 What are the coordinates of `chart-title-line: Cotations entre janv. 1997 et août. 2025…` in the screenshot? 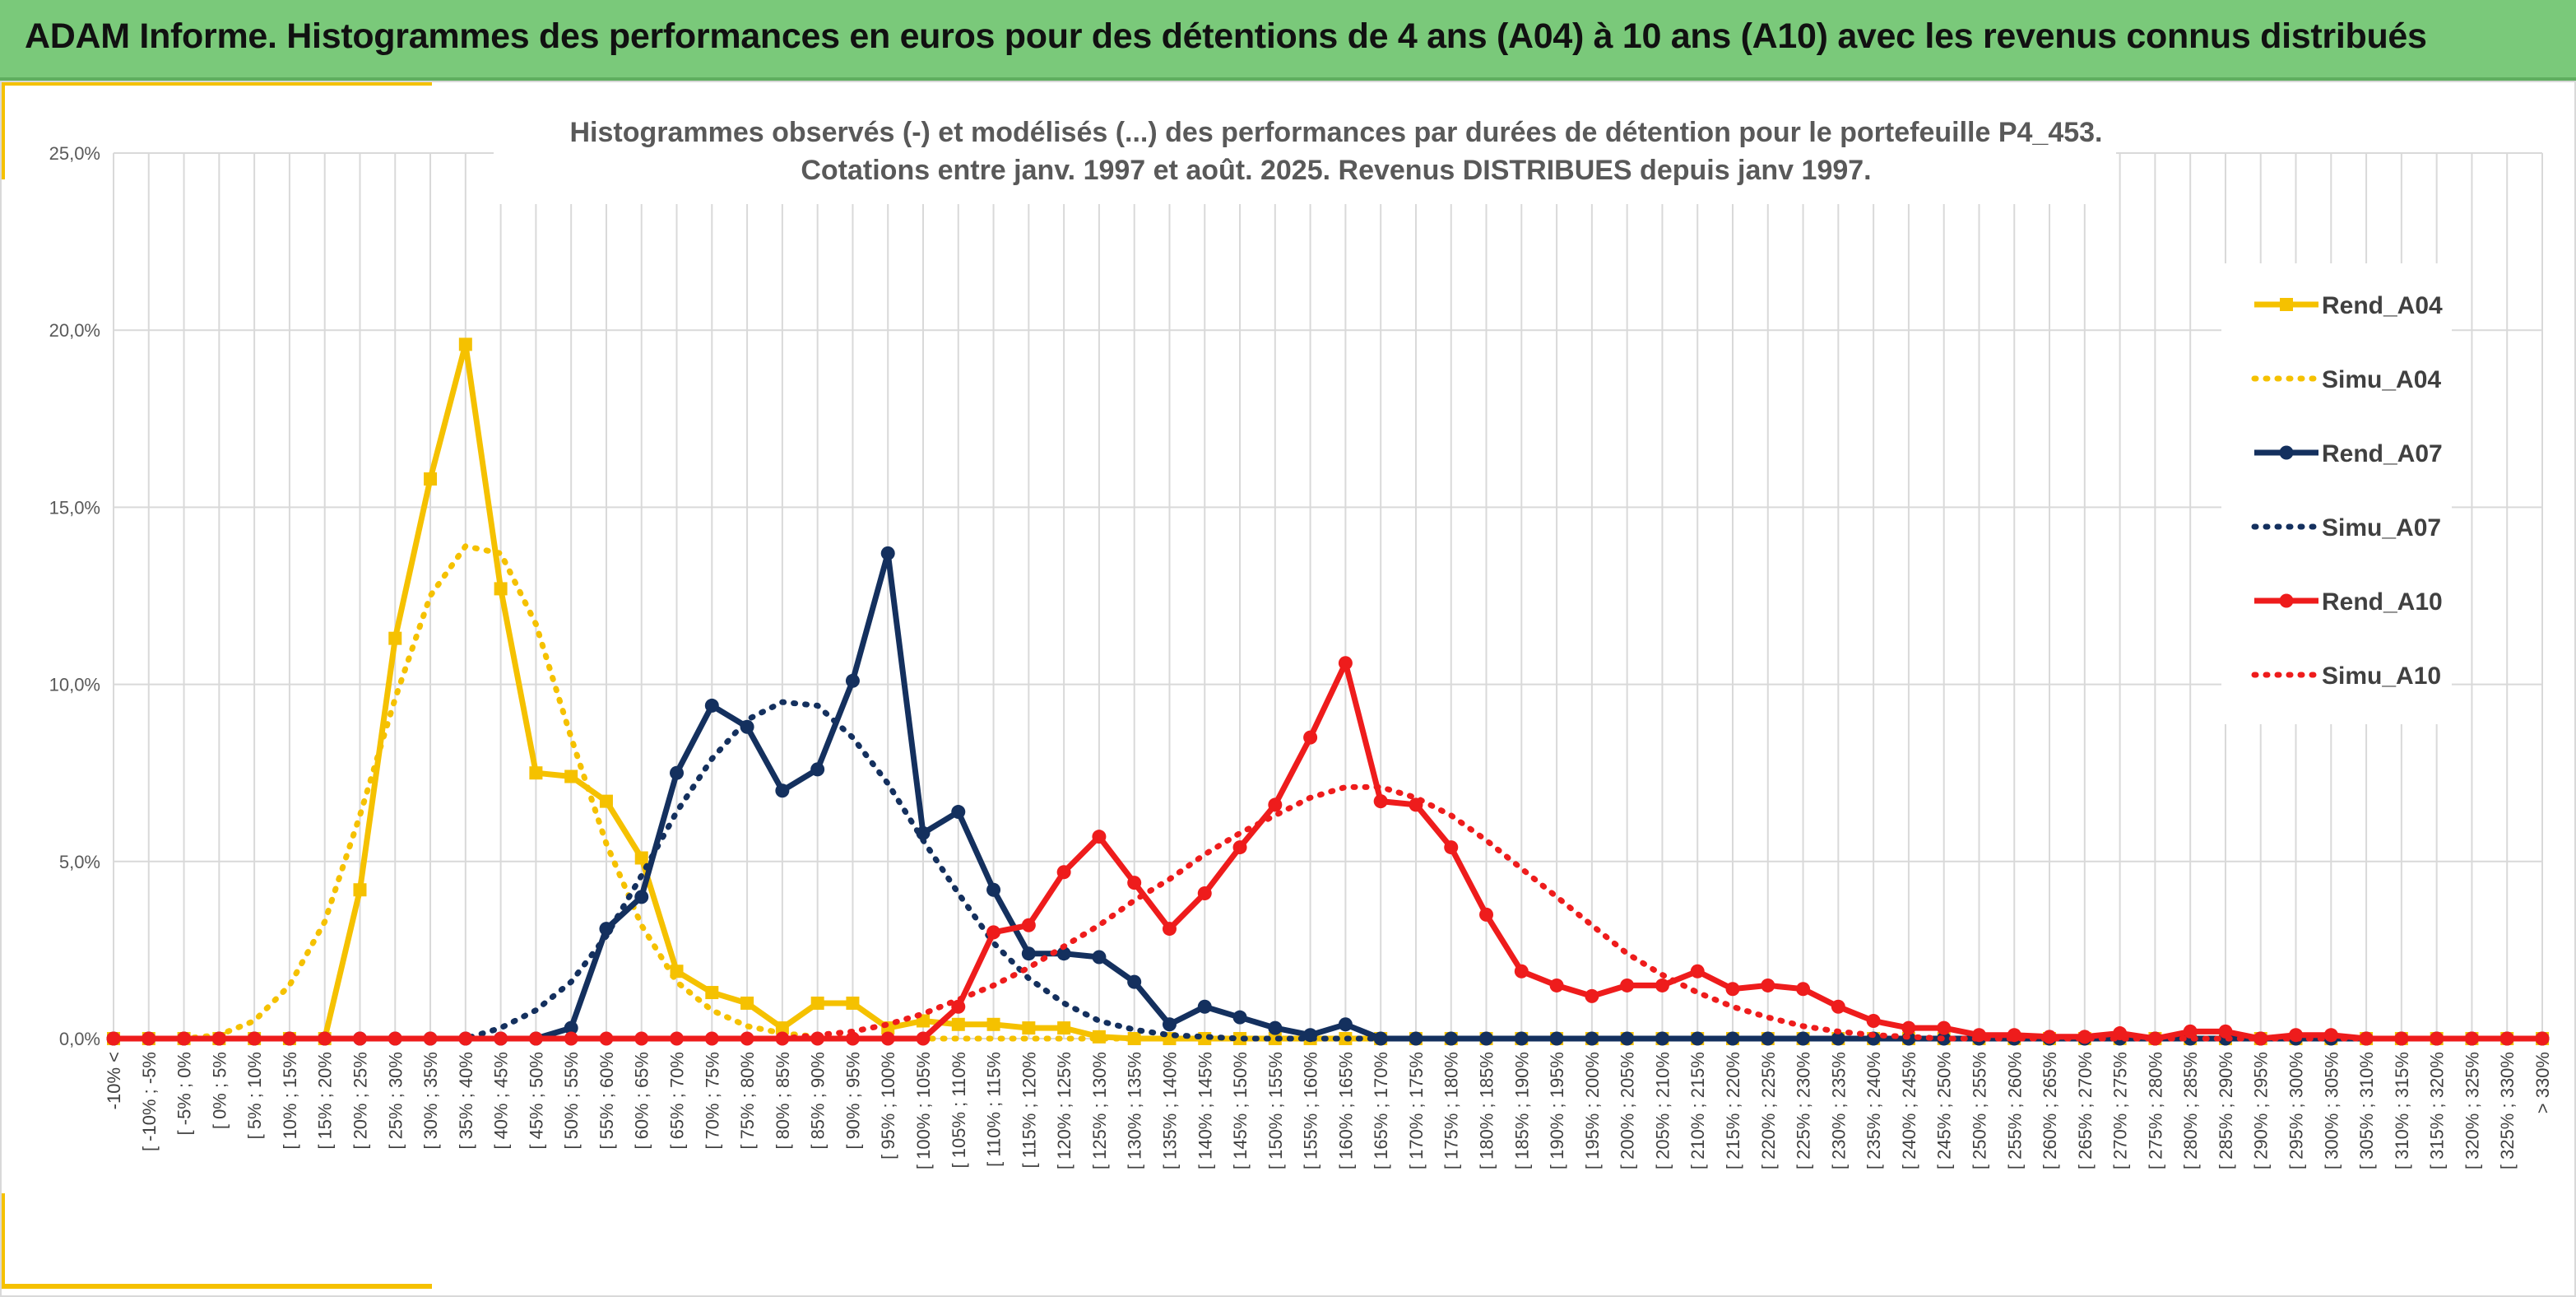 It's located at (1336, 171).